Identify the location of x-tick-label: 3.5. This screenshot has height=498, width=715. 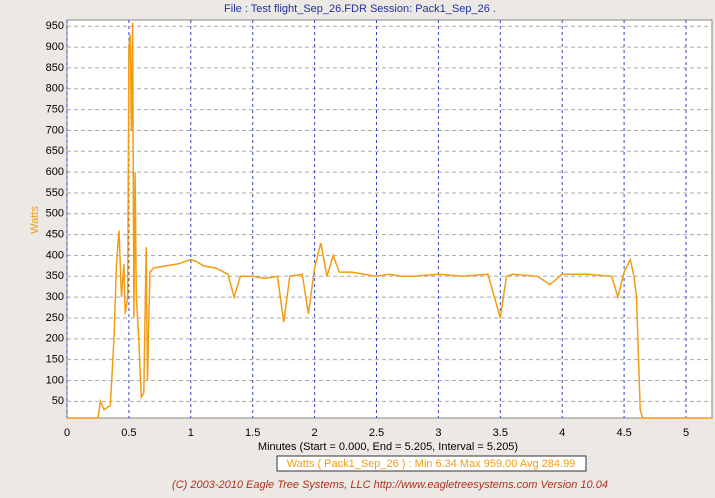
(500, 433).